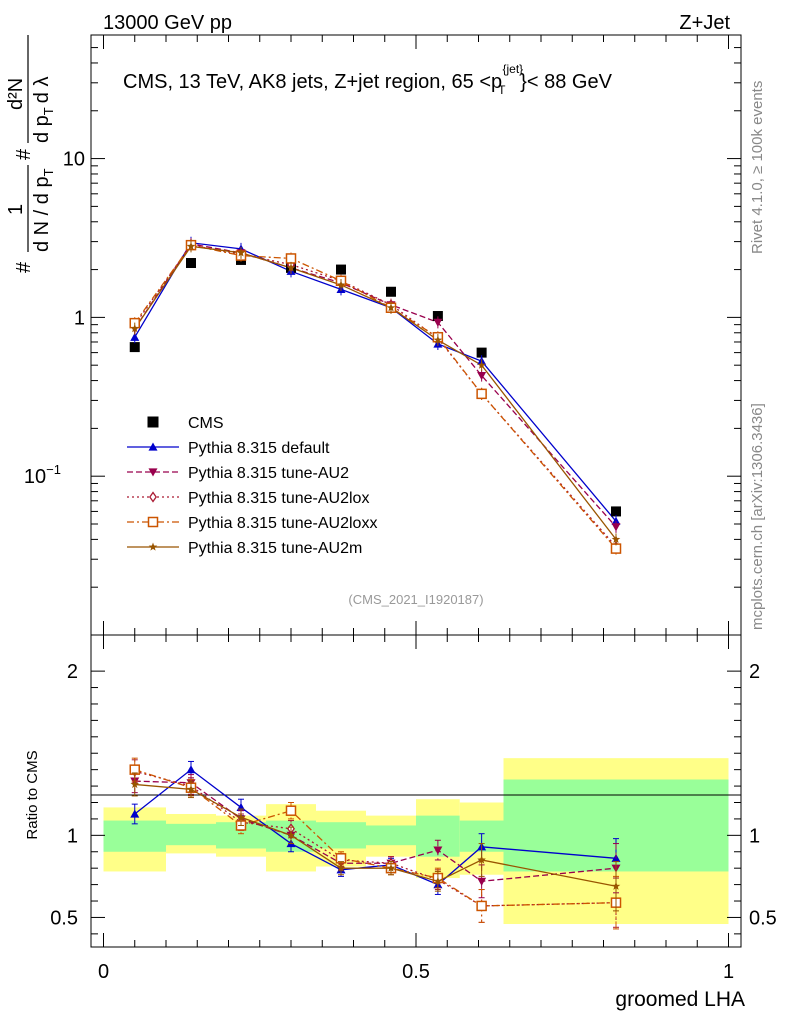 Image resolution: width=786 pixels, height=1029 pixels. I want to click on ylabel-hash2: #, so click(24, 154).